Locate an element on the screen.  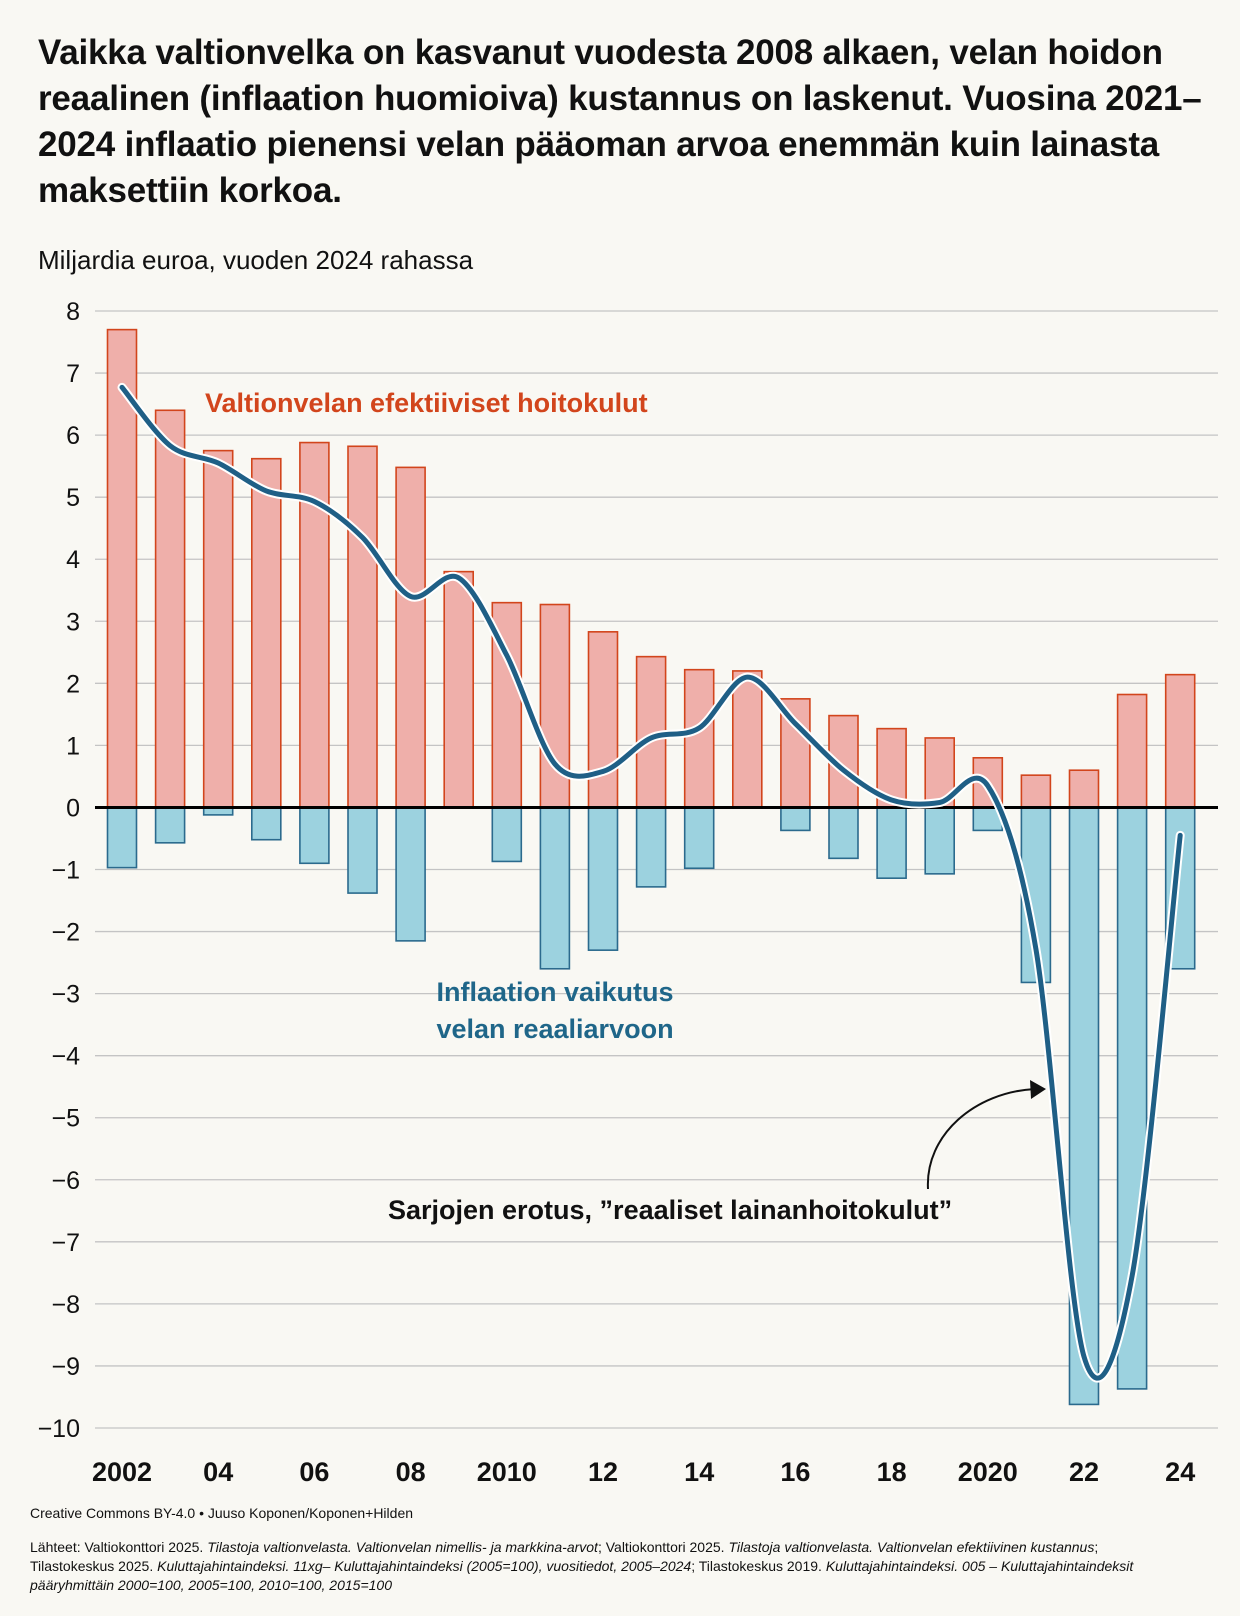
x-tick-label: 12 is located at coordinates (603, 1472).